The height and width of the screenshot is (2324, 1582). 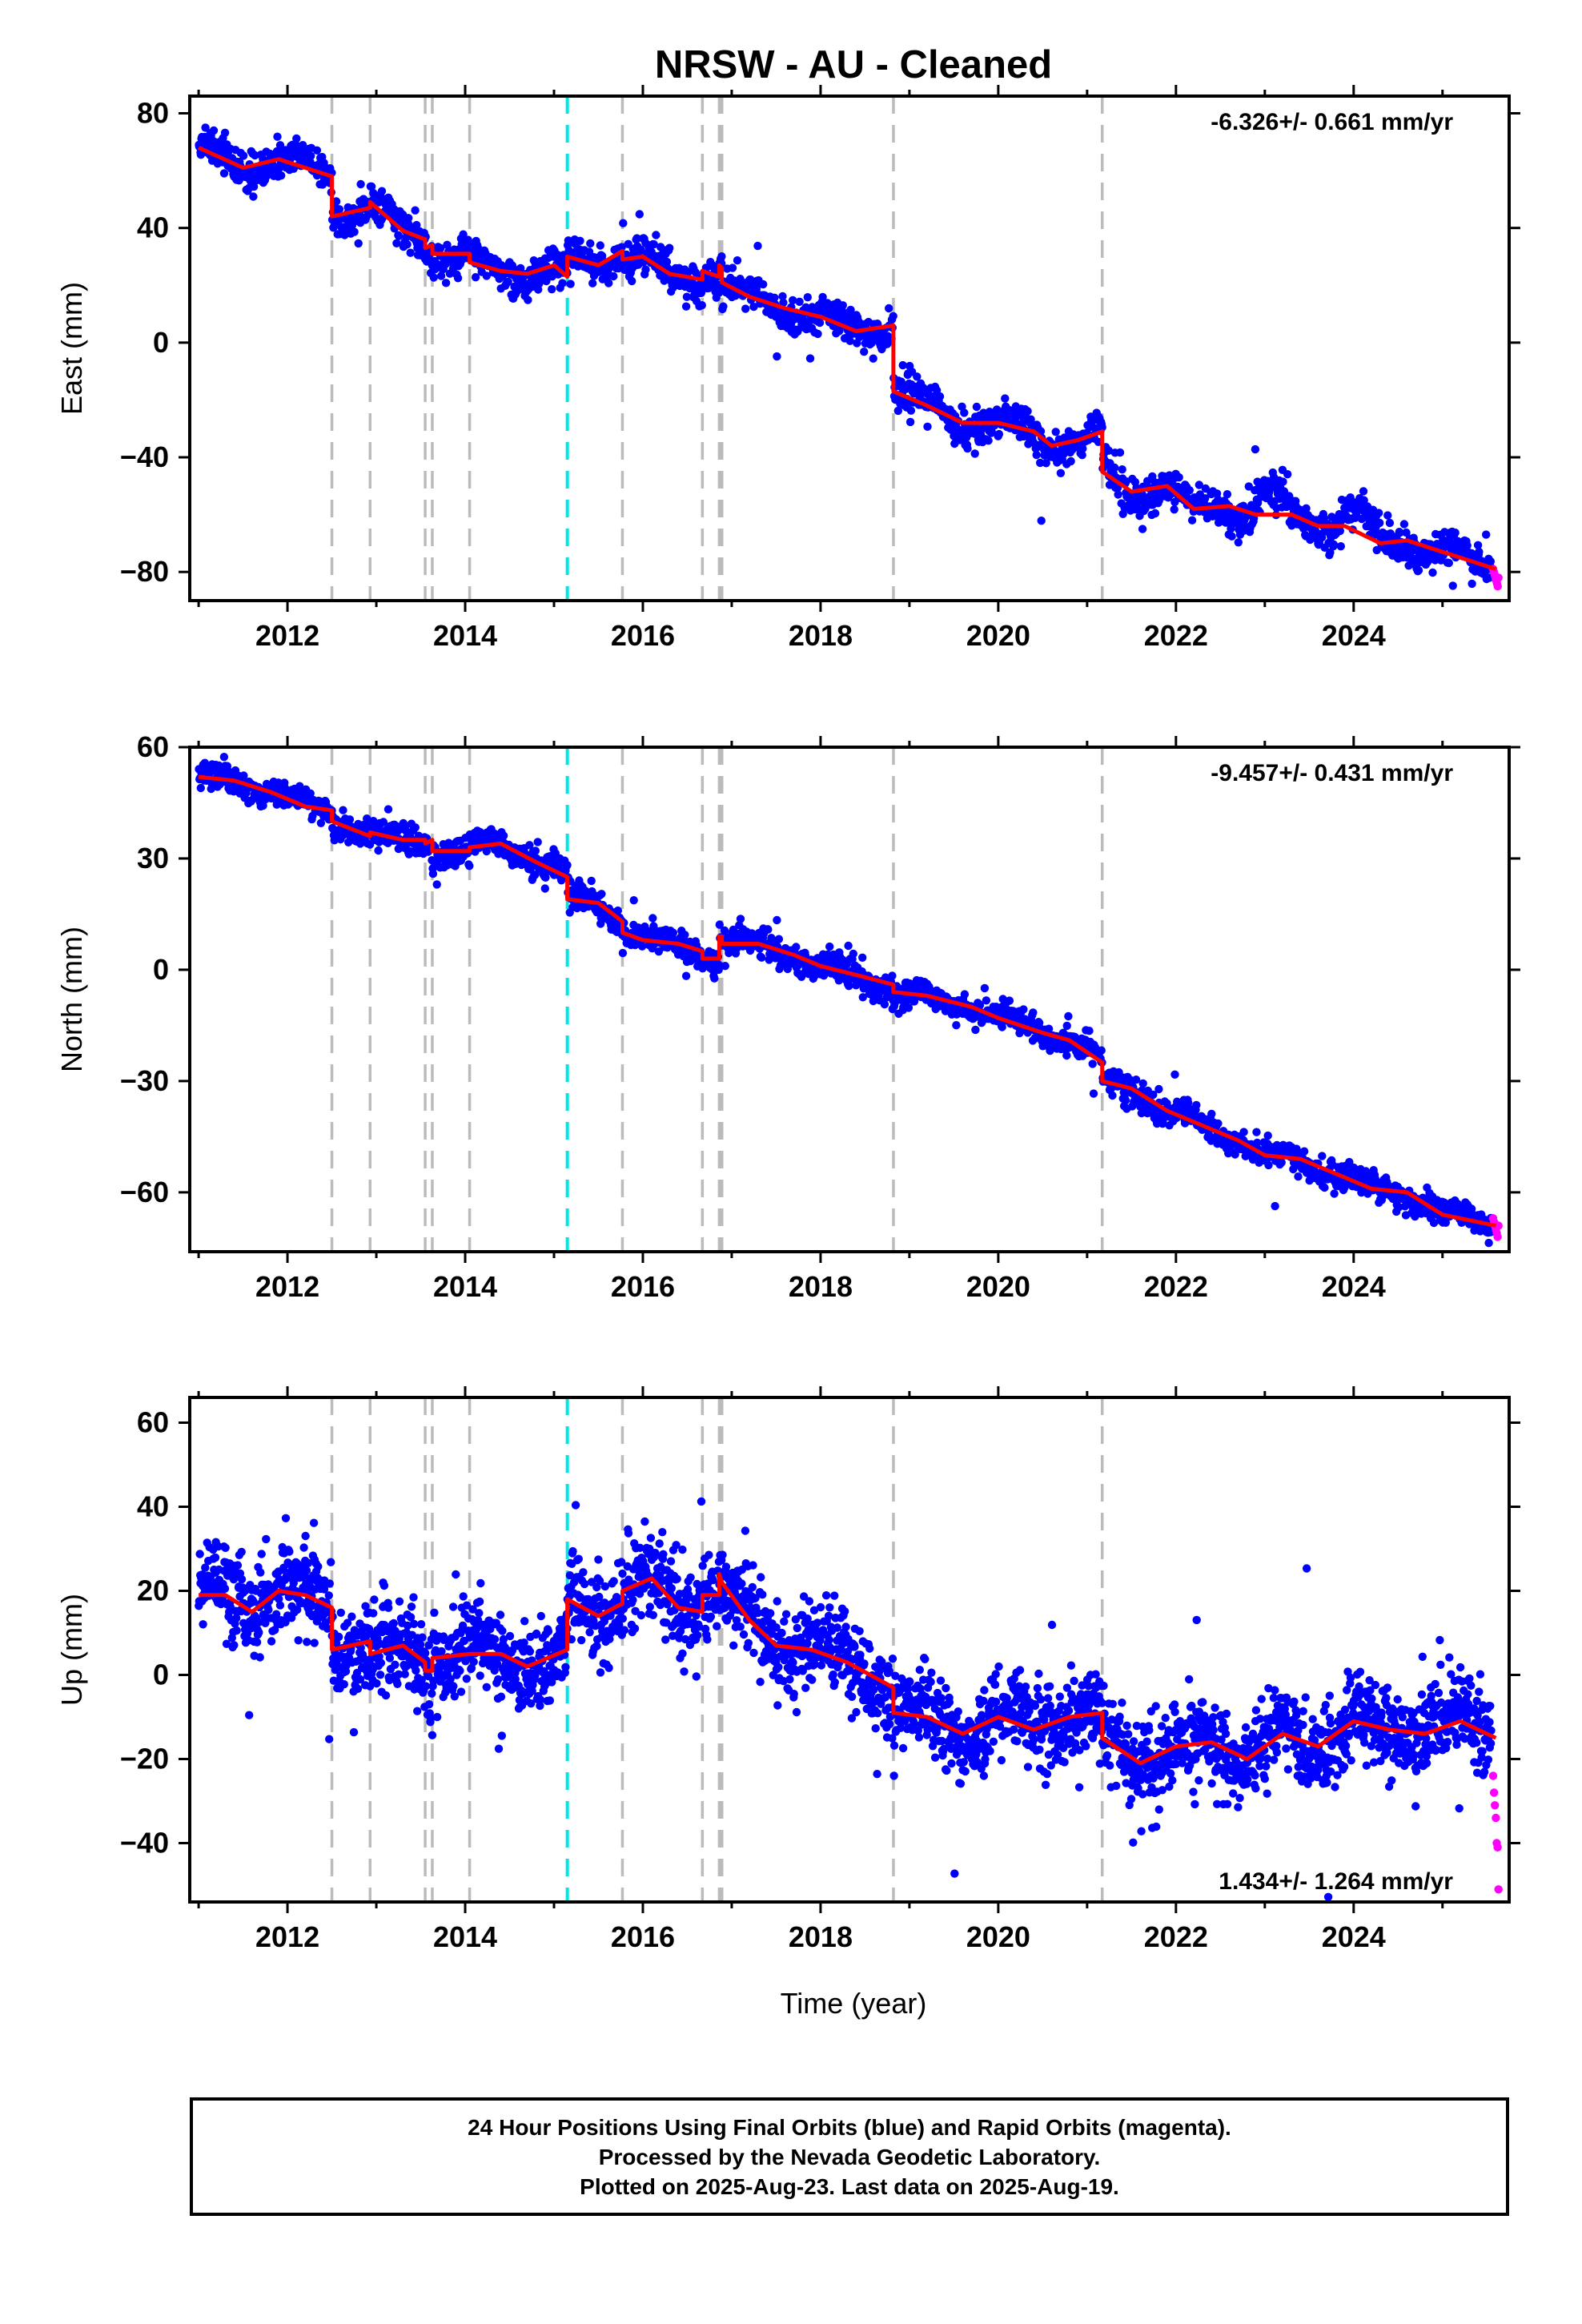 What do you see at coordinates (465, 635) in the screenshot?
I see `x-tick-label: 2014` at bounding box center [465, 635].